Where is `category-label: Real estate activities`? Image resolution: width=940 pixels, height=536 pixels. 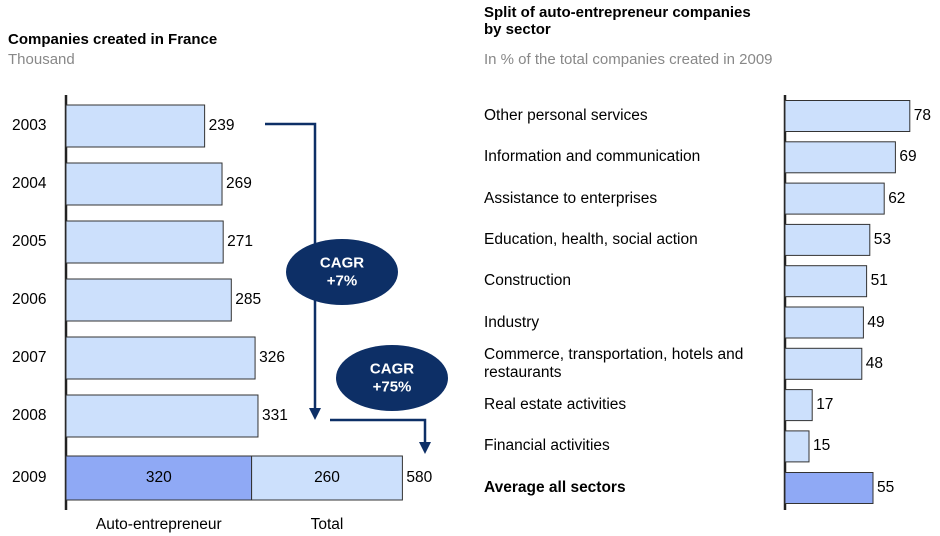
category-label: Real estate activities is located at coordinates (555, 405).